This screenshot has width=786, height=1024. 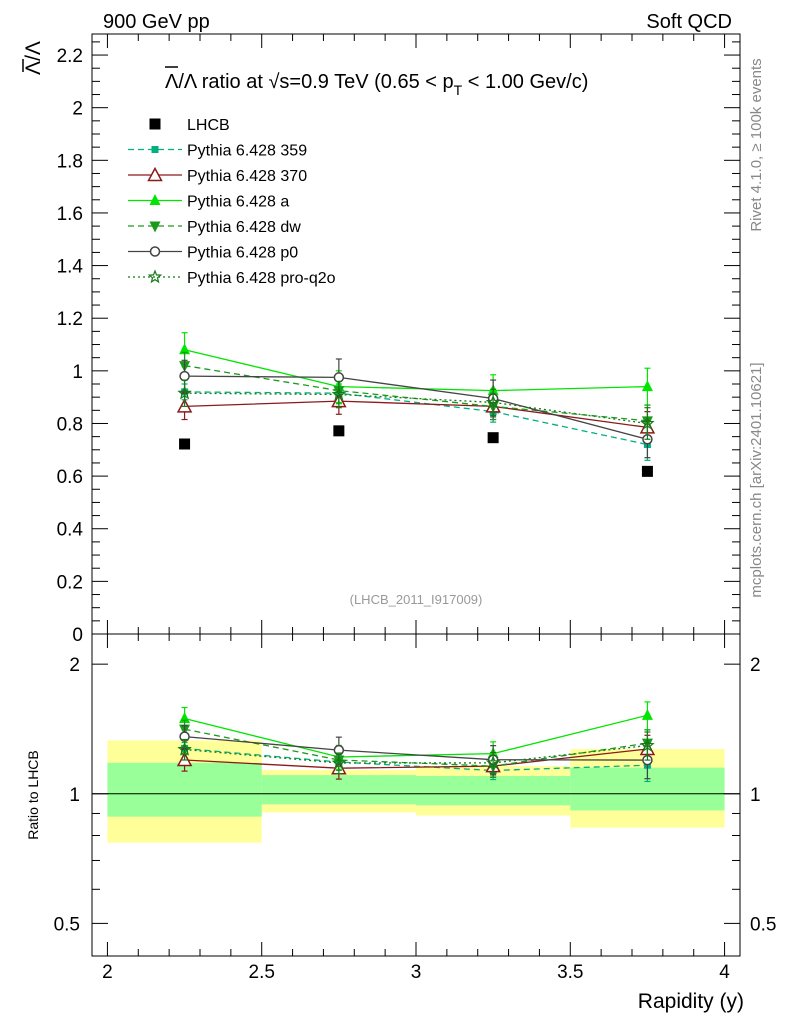 I want to click on y-tick-label-main: 2, so click(x=77, y=109).